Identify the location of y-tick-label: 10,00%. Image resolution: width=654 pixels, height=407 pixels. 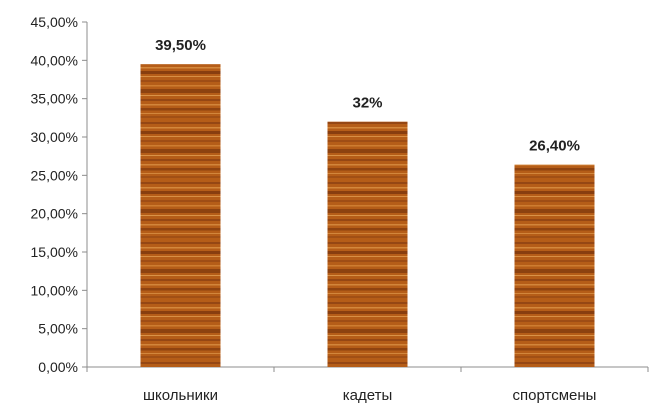
(54, 290).